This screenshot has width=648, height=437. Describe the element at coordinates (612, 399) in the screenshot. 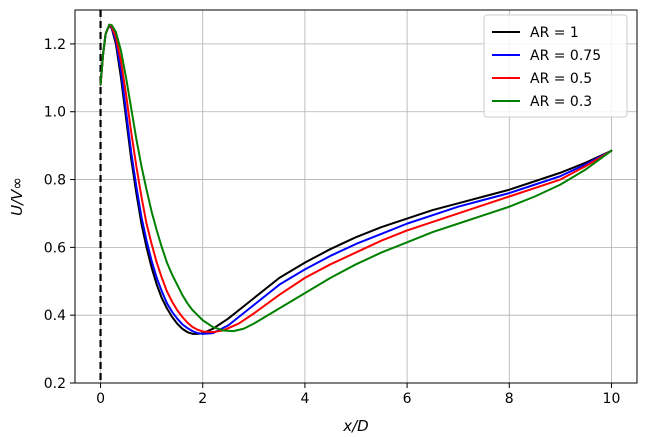

I see `x-tick-label: 10` at that location.